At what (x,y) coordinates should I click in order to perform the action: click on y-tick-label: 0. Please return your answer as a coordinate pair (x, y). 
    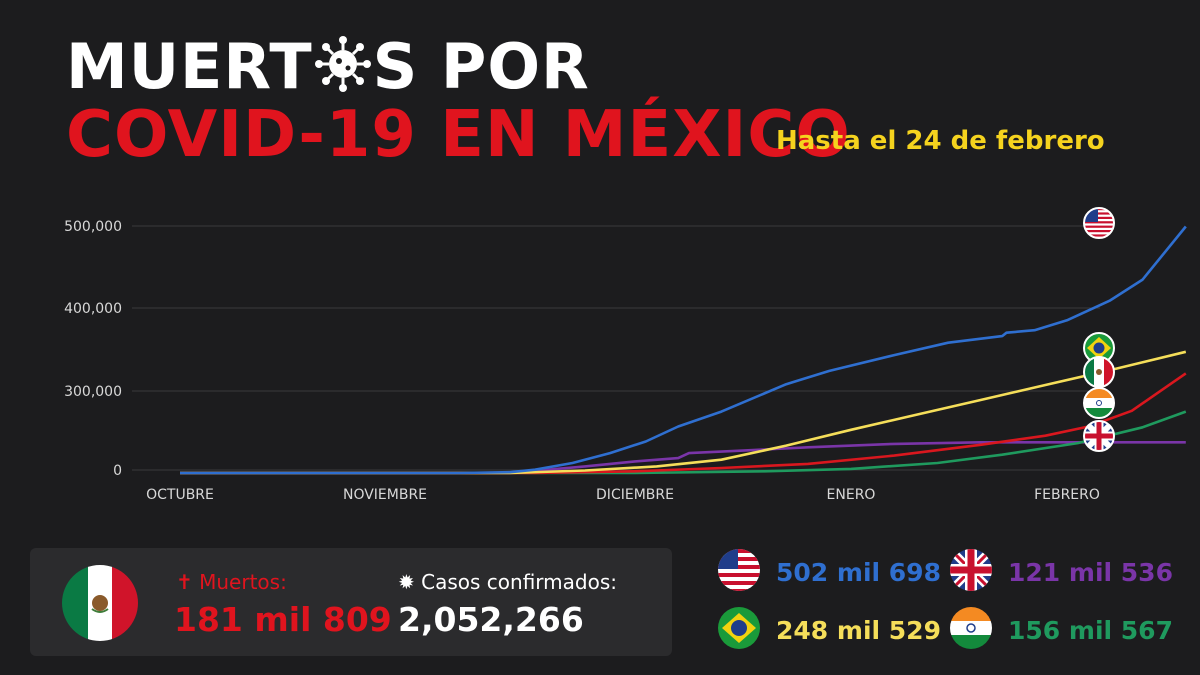
    Looking at the image, I should click on (117, 471).